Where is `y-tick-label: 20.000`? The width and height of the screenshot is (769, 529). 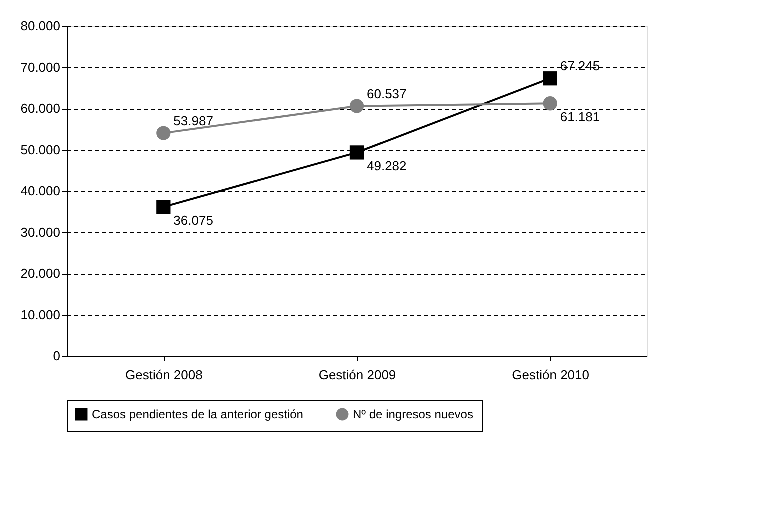 y-tick-label: 20.000 is located at coordinates (40, 273).